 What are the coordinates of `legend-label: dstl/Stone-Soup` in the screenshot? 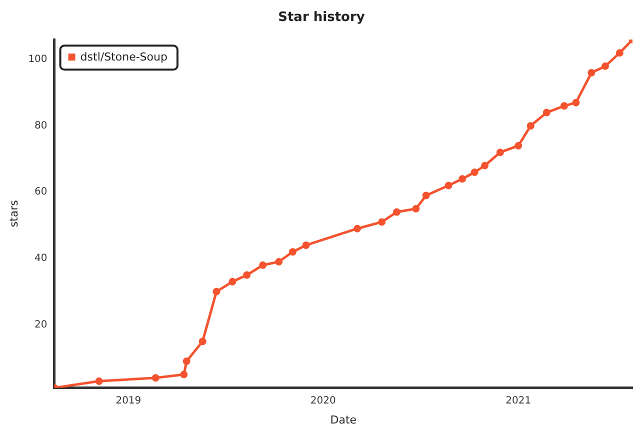 It's located at (124, 57).